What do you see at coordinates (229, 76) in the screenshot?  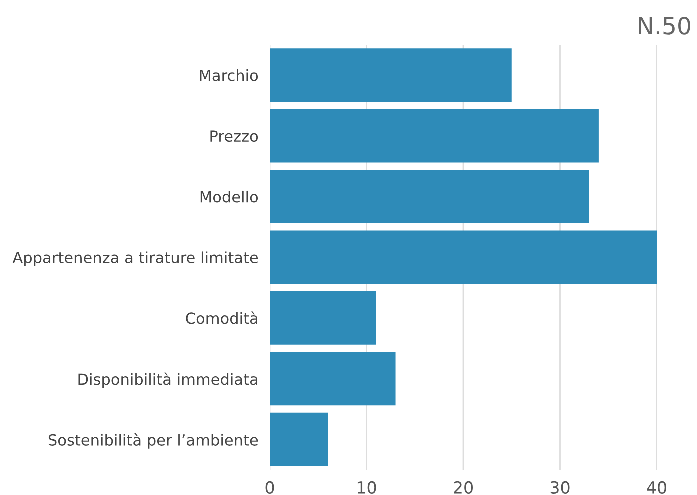 I see `y-tick-label: Marchio` at bounding box center [229, 76].